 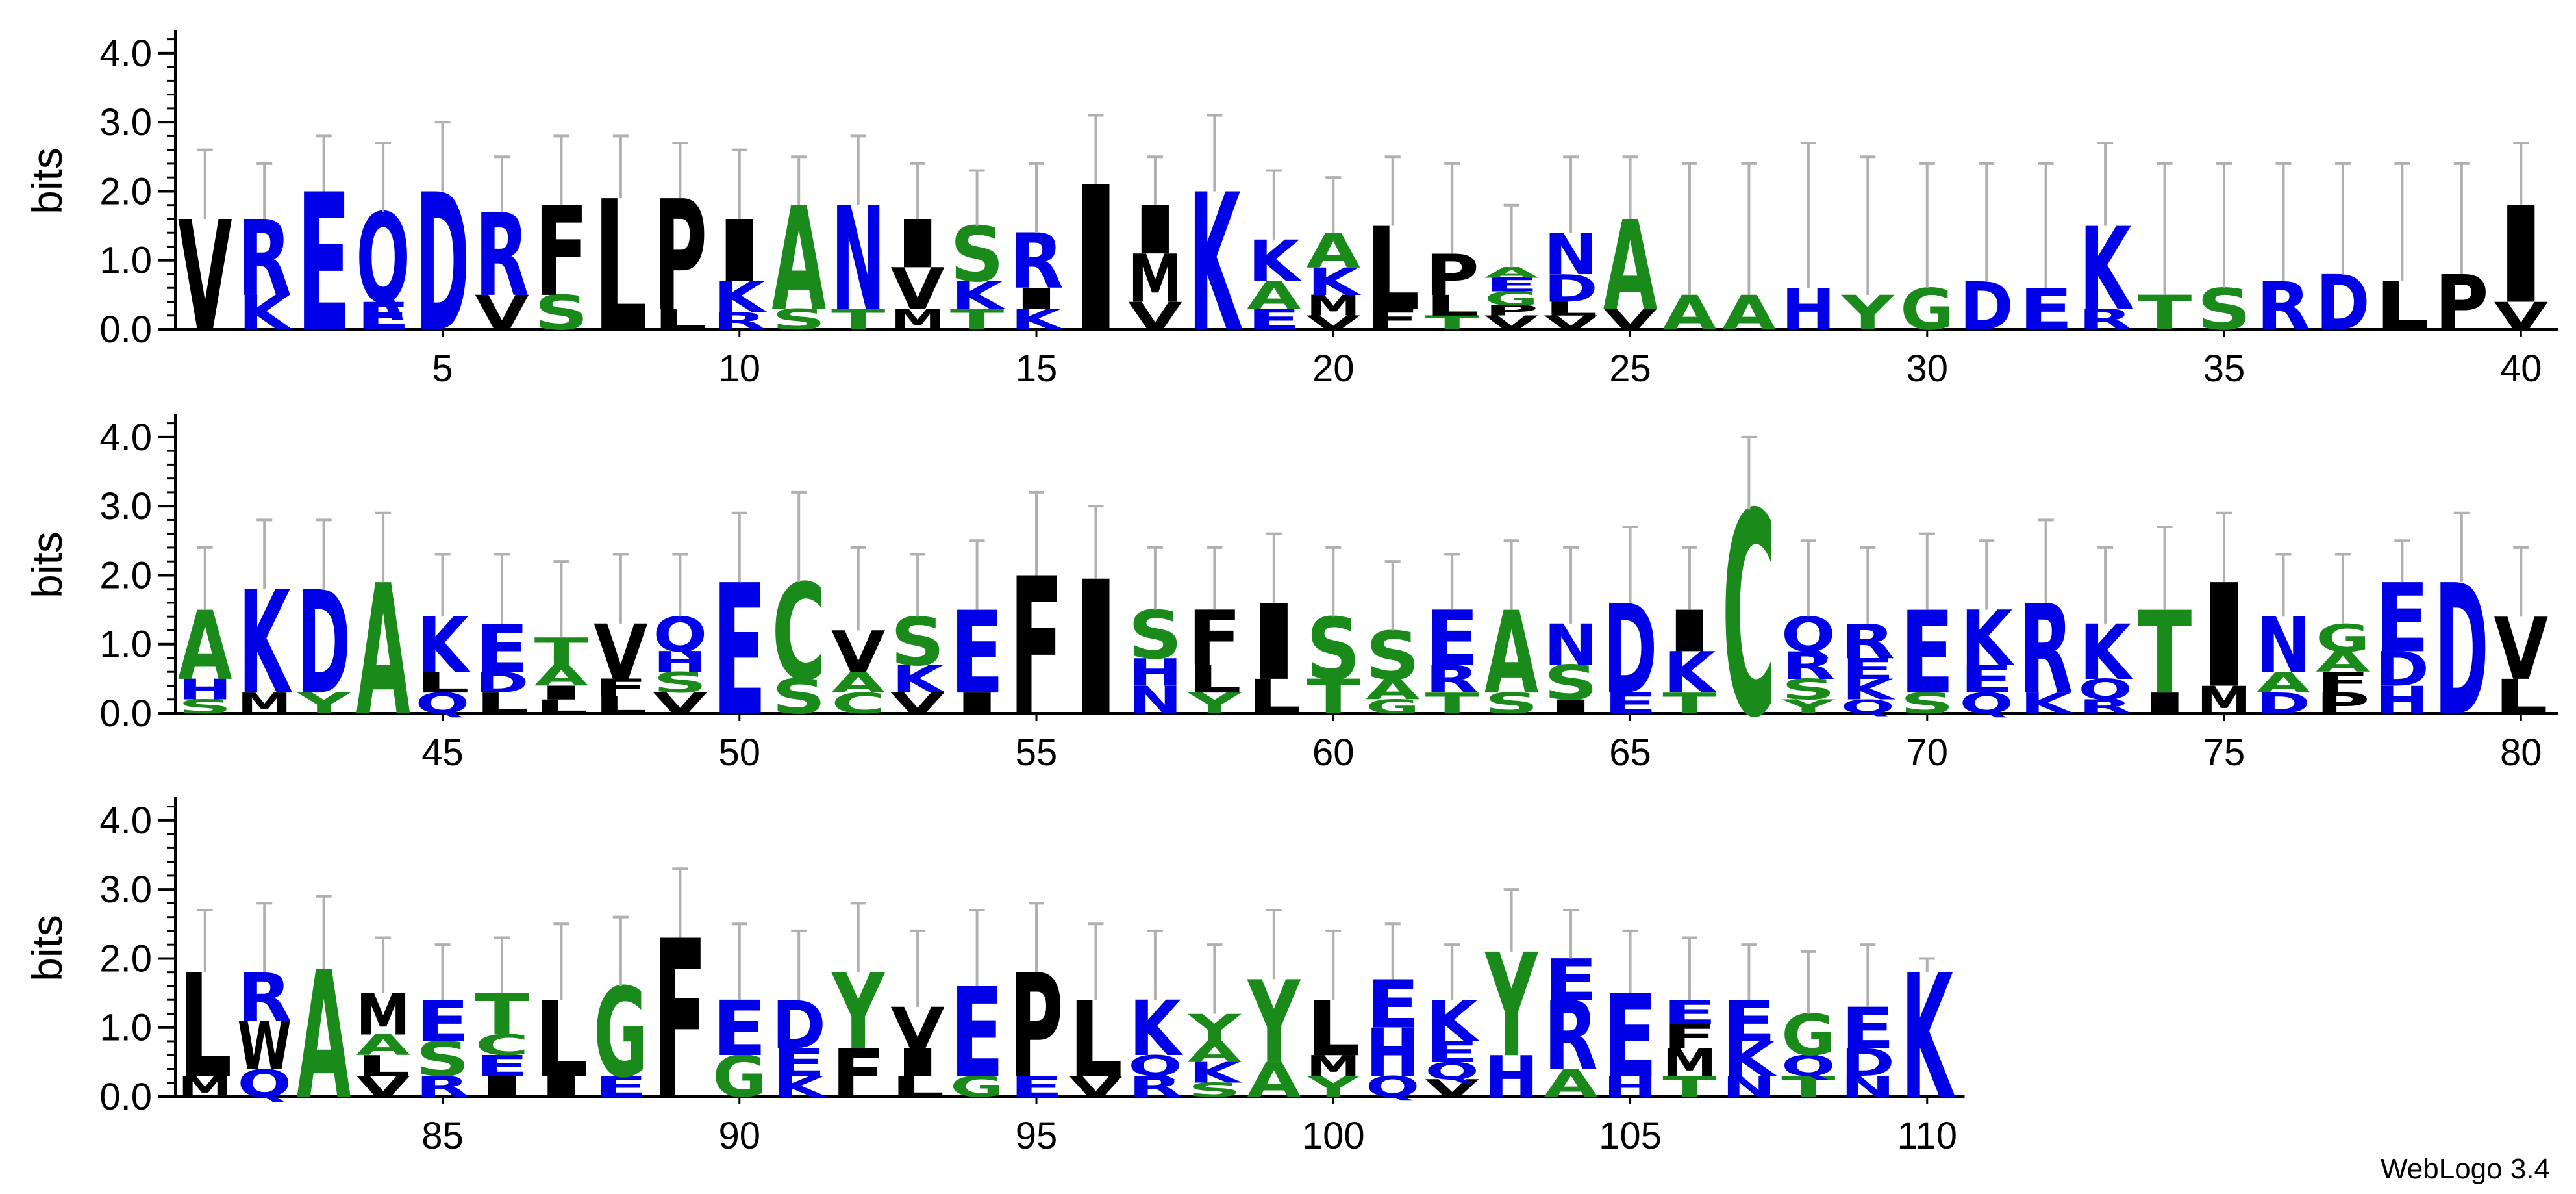 I want to click on logo-stack-pos-54: IE, so click(x=977, y=629).